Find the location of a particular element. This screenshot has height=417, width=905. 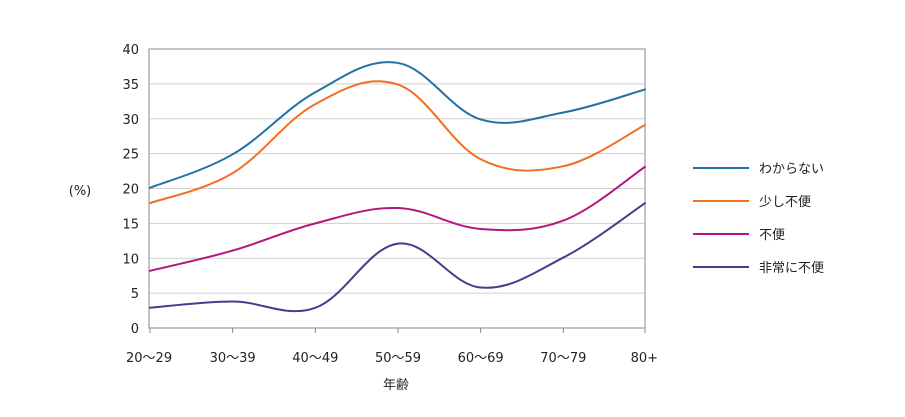

x-tick-label: 20〜29 is located at coordinates (149, 358).